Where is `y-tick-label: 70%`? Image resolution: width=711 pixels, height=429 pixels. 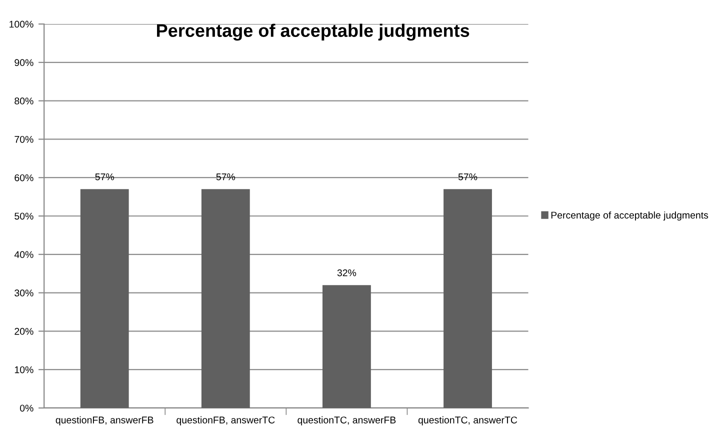 y-tick-label: 70% is located at coordinates (24, 139).